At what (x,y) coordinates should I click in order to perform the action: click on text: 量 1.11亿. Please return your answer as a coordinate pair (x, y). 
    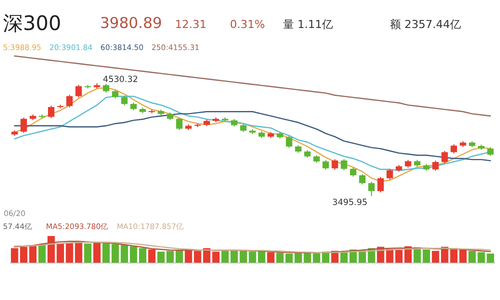
    Looking at the image, I should click on (308, 24).